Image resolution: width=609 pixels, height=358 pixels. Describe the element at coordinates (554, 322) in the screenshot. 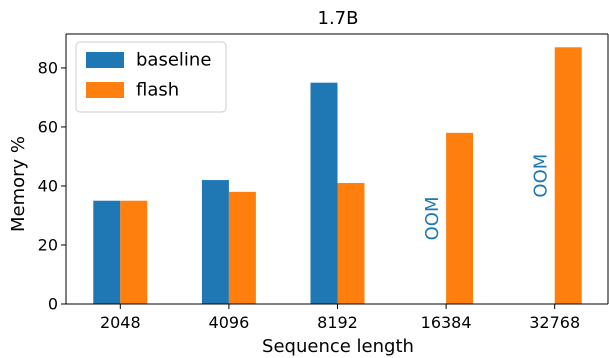

I see `x-tick-label: 32768` at that location.